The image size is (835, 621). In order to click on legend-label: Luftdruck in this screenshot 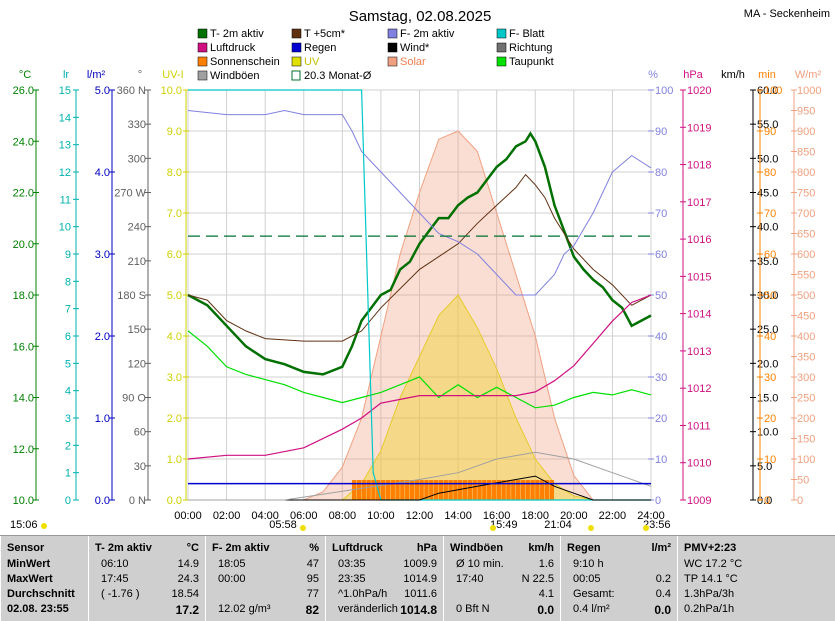, I will do `click(233, 48)`.